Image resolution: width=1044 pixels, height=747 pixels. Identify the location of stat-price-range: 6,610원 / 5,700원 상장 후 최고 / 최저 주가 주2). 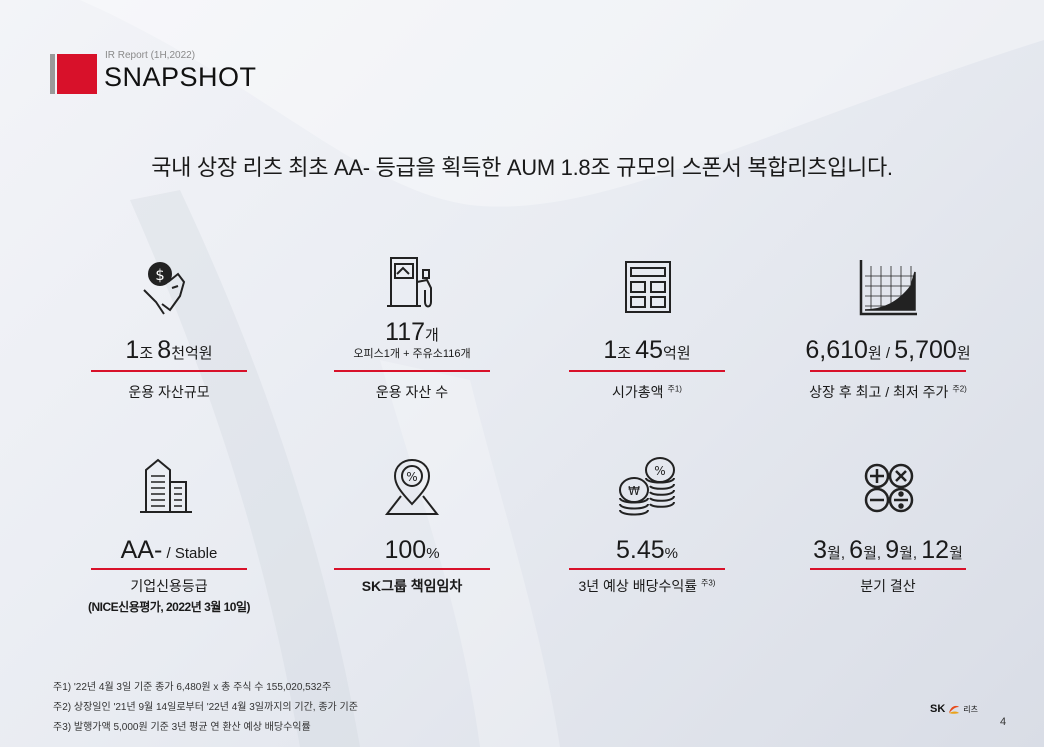
(888, 326).